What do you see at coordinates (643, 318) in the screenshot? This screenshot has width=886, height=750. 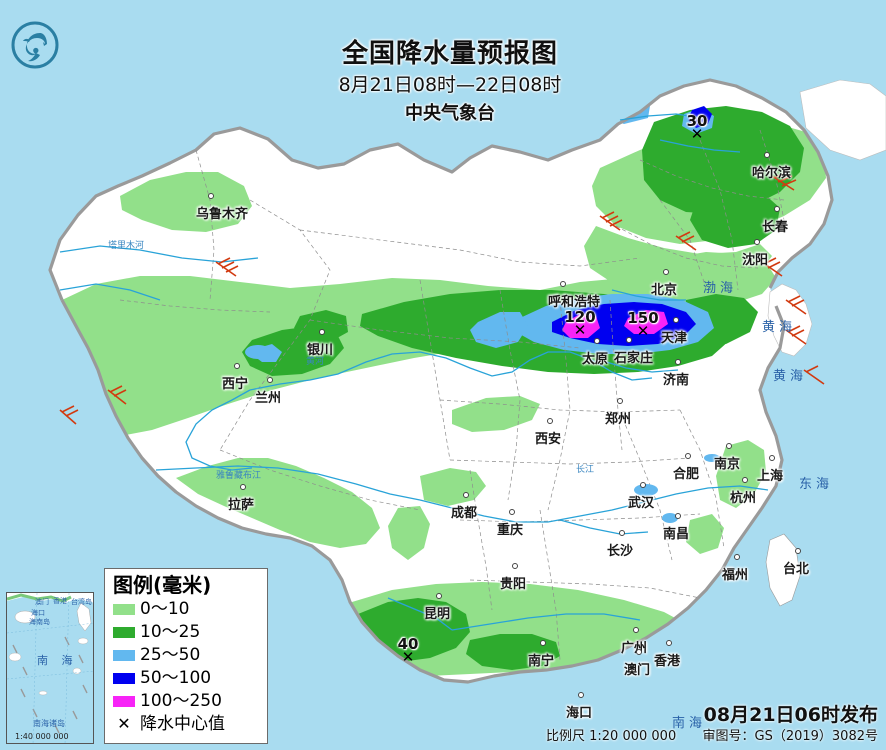 I see `precip-center-value-2: 150` at bounding box center [643, 318].